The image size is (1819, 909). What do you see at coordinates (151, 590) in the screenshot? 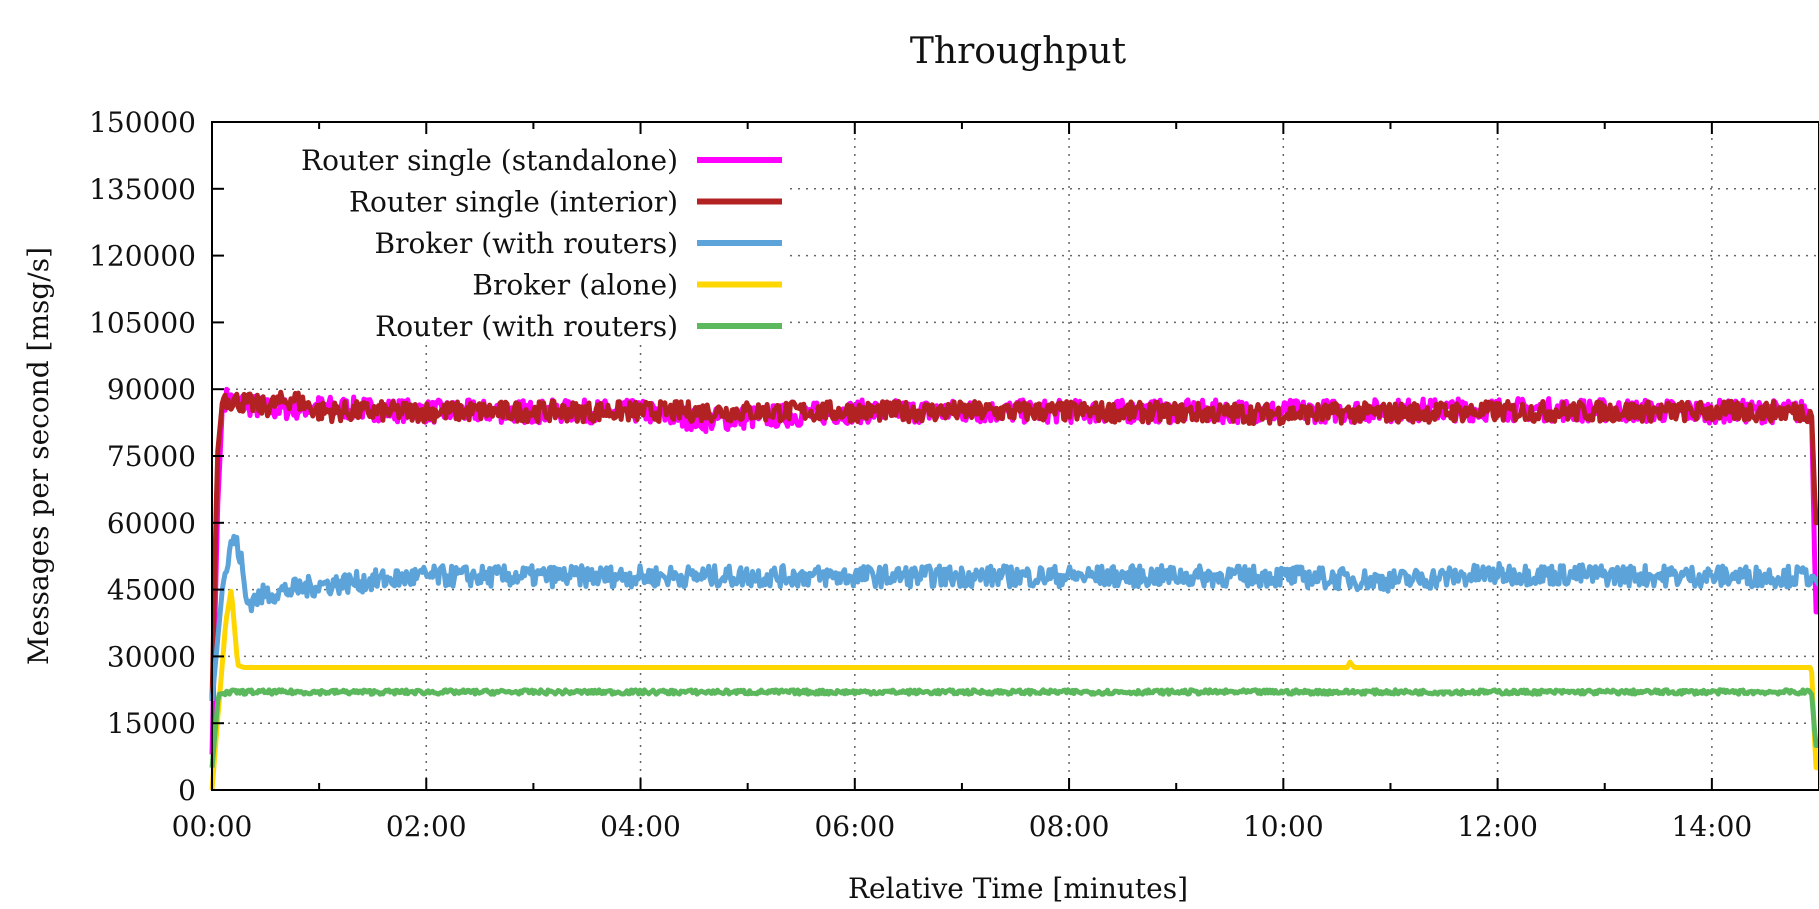
I see `y-tick-label: 45000` at bounding box center [151, 590].